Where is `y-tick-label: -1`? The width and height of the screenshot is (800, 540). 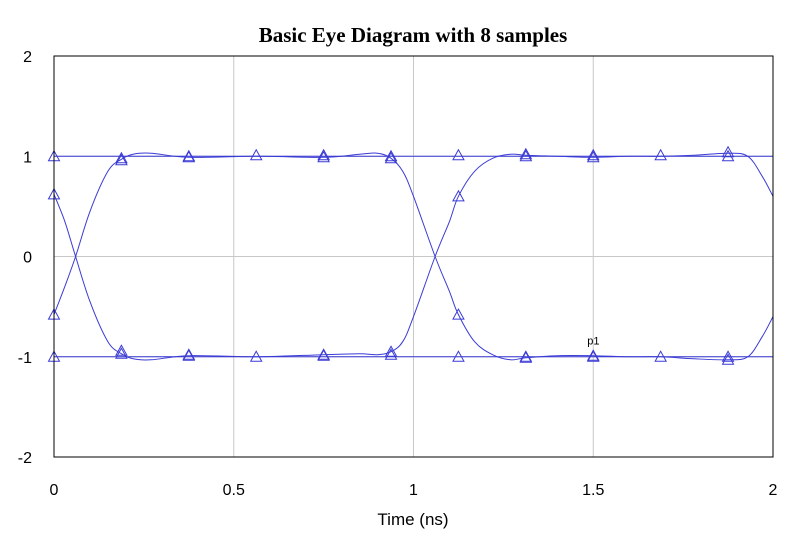
y-tick-label: -1 is located at coordinates (25, 358).